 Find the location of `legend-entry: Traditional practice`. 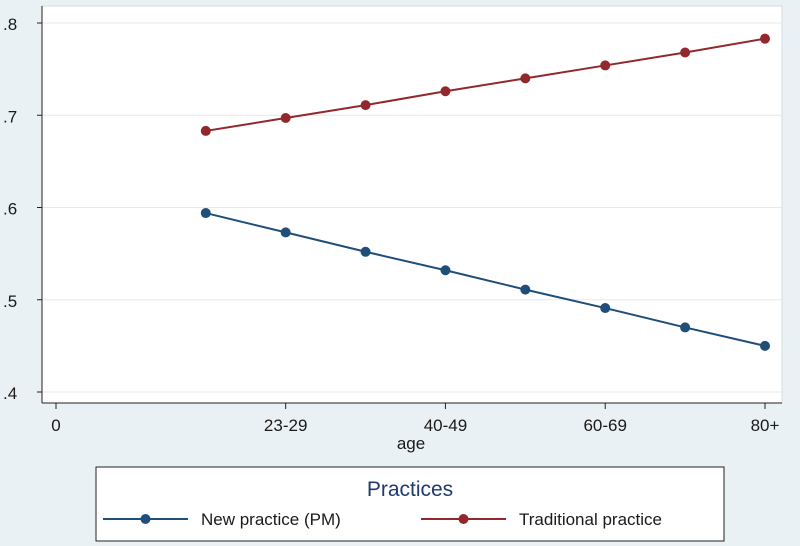

legend-entry: Traditional practice is located at coordinates (541, 519).